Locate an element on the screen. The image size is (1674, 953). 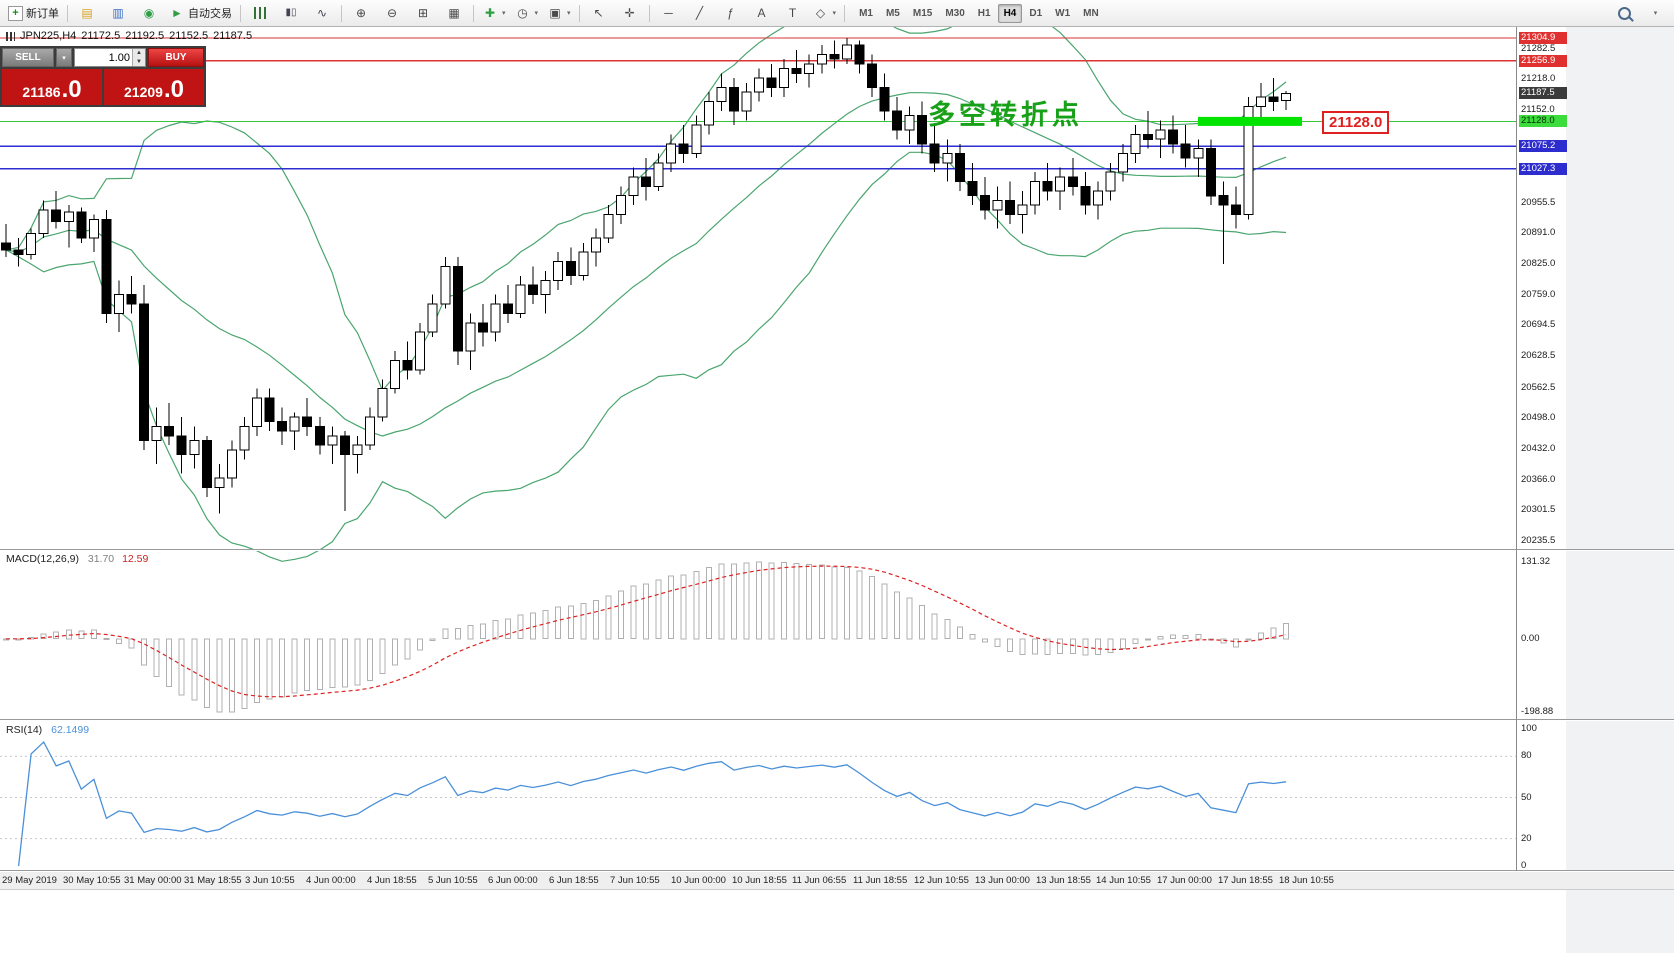
price-axis-label-21304.9: 21304.9 is located at coordinates (1543, 38).